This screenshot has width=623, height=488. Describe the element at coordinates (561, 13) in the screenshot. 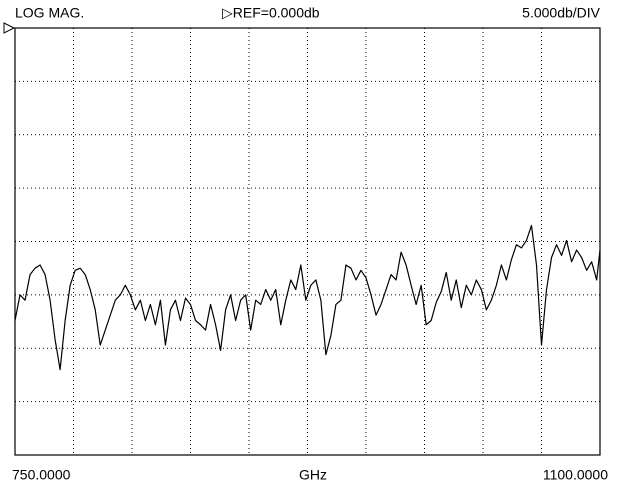

I see `scale-label: 5.000db/DIV` at that location.